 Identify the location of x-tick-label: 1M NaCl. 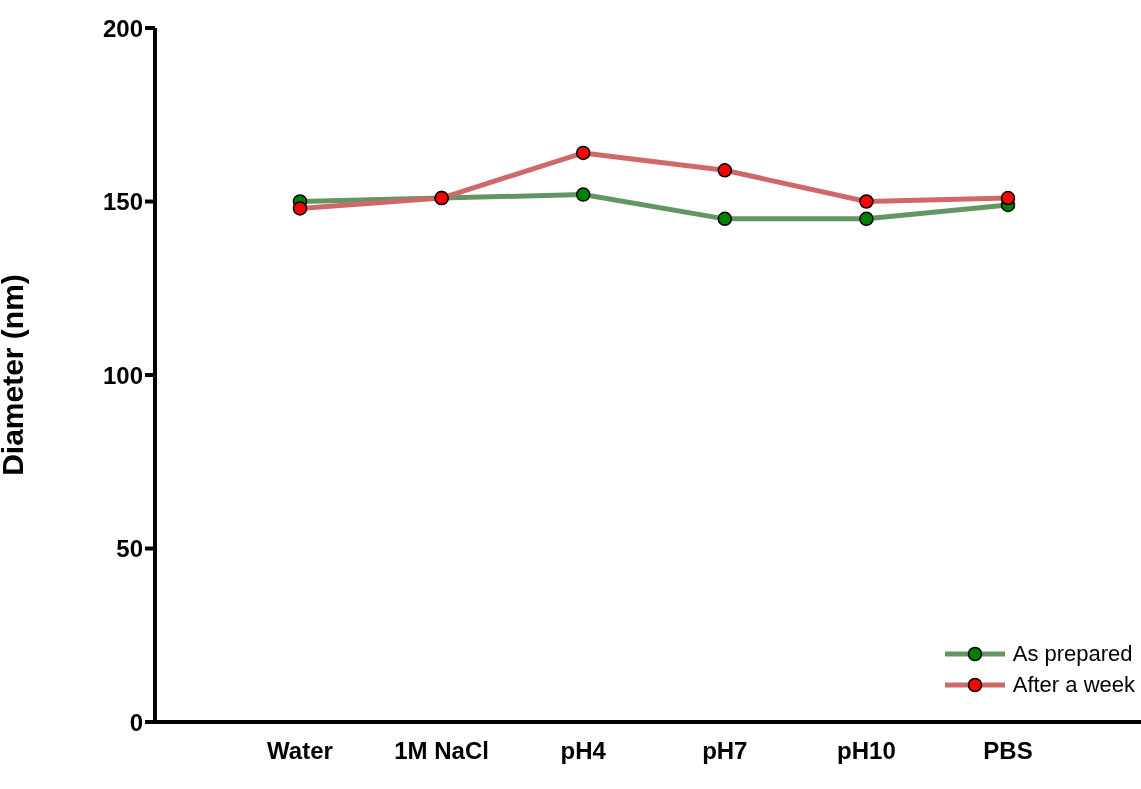
(441, 751).